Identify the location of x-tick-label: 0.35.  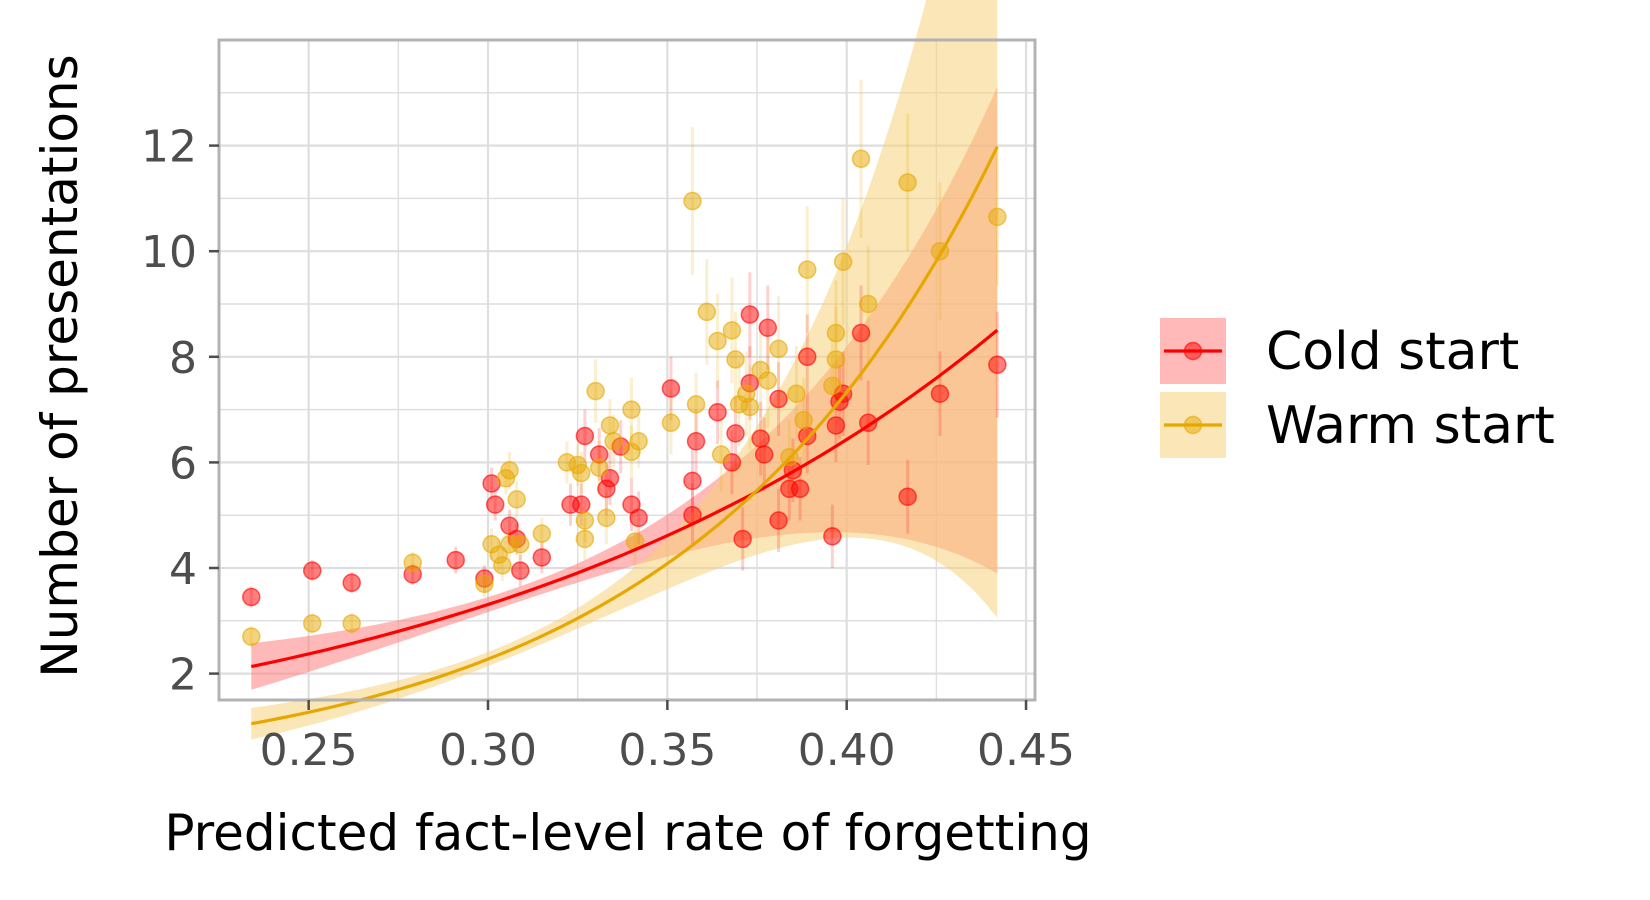
(667, 750).